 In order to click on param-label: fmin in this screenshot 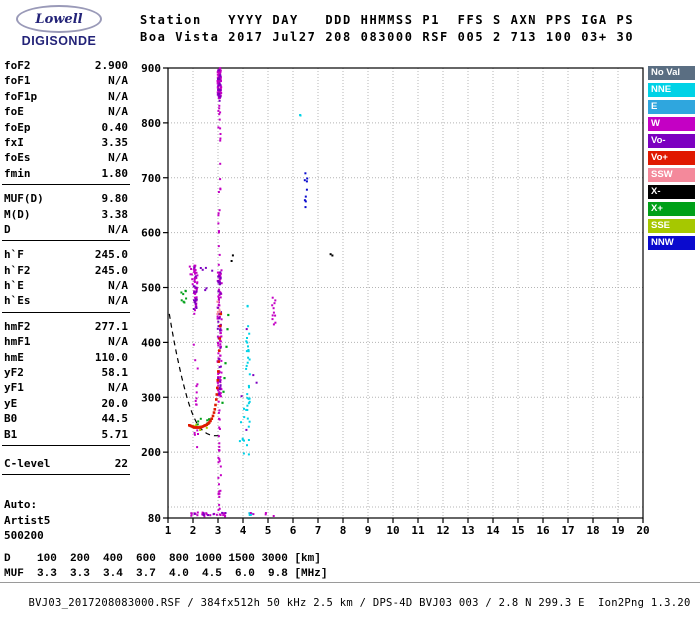, I will do `click(17, 173)`.